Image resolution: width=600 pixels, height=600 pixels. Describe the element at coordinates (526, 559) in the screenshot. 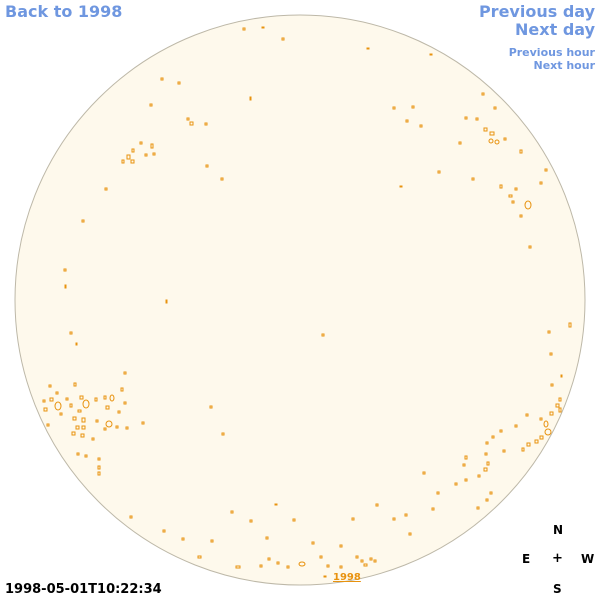

I see `compass-east-label: E` at that location.